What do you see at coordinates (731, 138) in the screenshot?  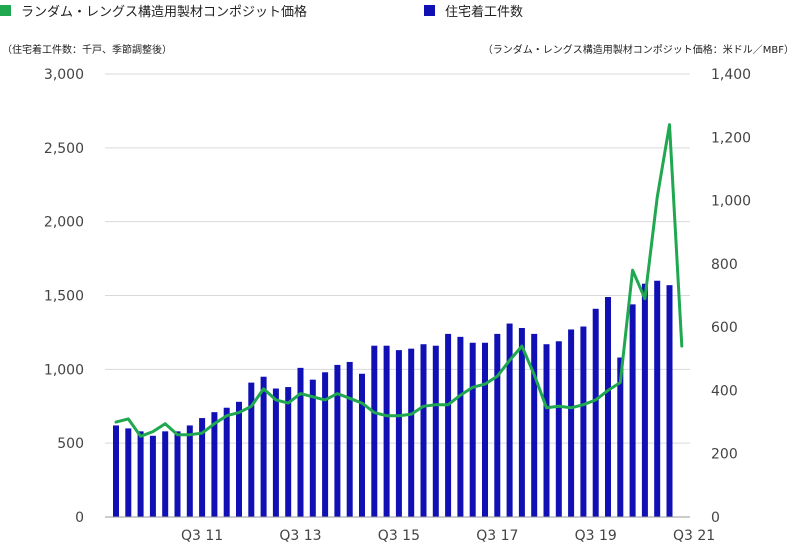 I see `right-tick-label: 1,200` at bounding box center [731, 138].